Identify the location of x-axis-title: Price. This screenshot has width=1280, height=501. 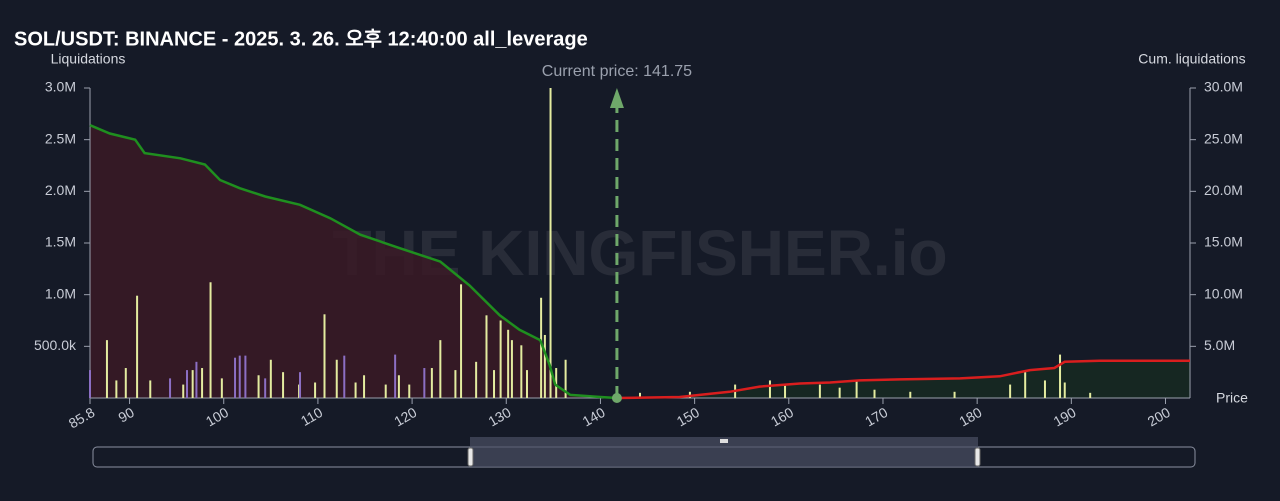
(1232, 398).